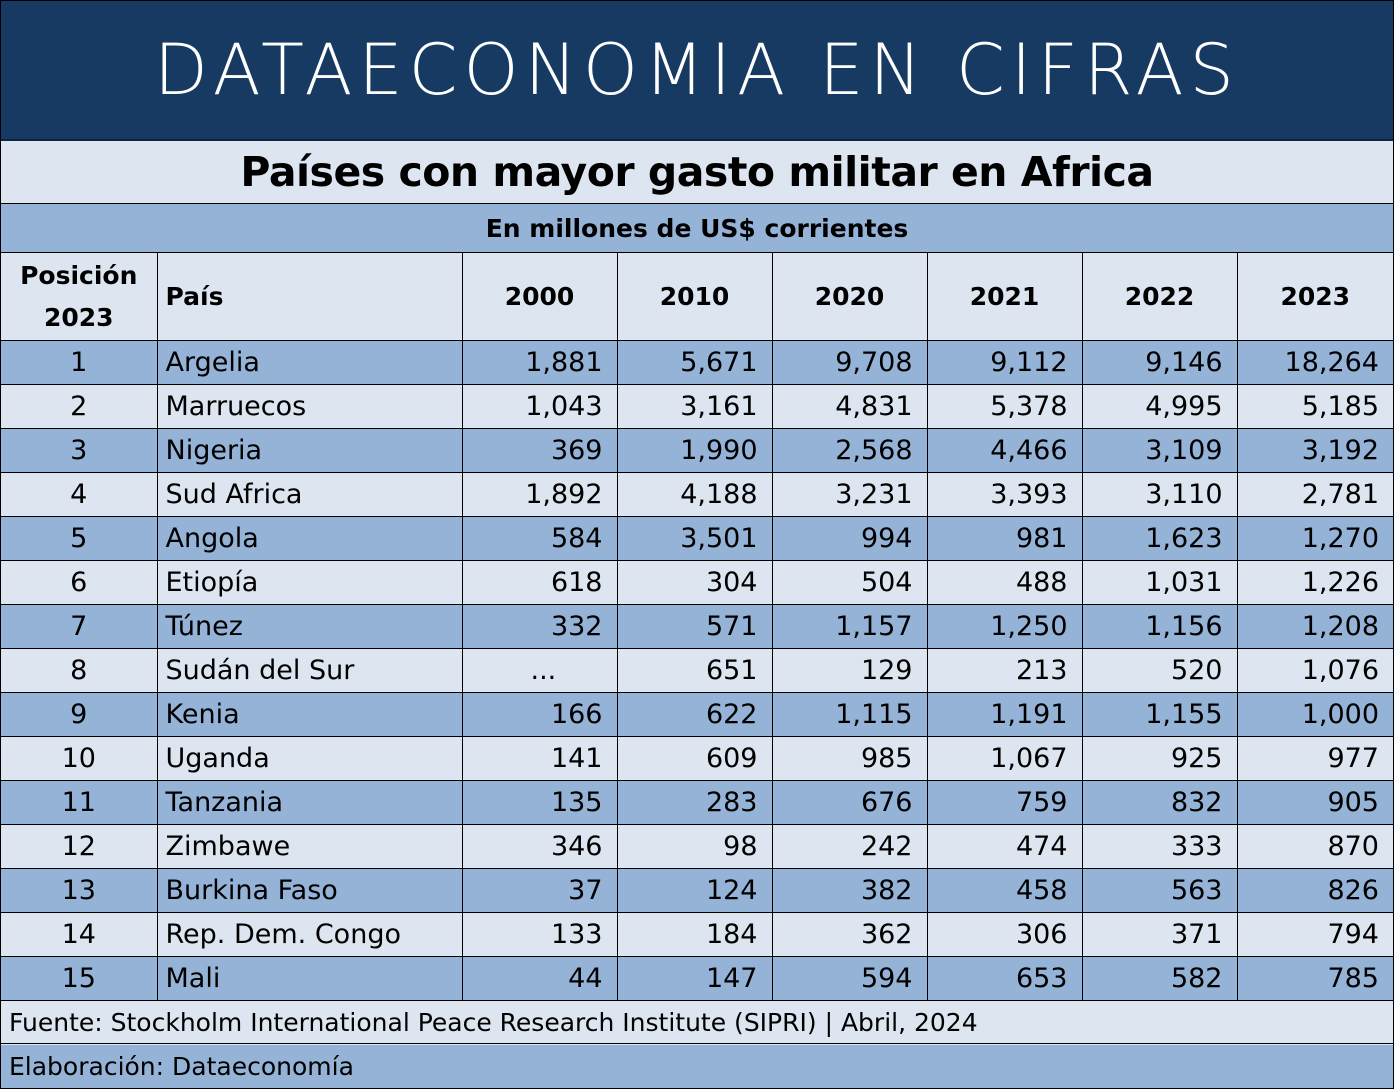 The image size is (1394, 1089). What do you see at coordinates (1004, 890) in the screenshot?
I see `value-cell: 458` at bounding box center [1004, 890].